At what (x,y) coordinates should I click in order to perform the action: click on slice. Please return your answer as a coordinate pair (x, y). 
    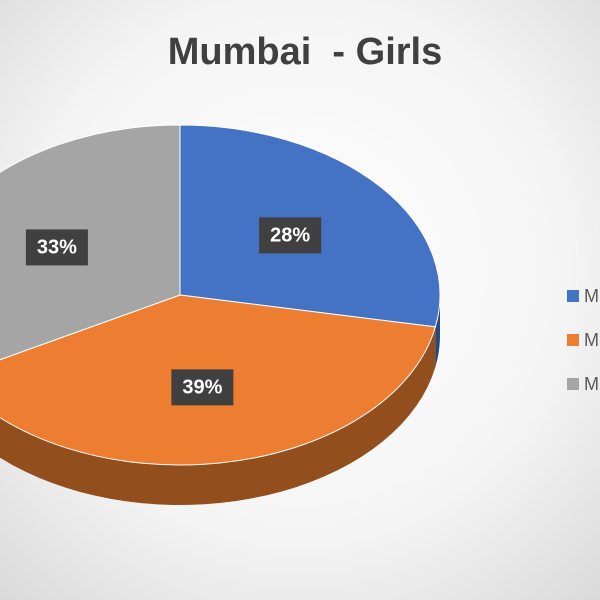
    Looking at the image, I should click on (90, 242).